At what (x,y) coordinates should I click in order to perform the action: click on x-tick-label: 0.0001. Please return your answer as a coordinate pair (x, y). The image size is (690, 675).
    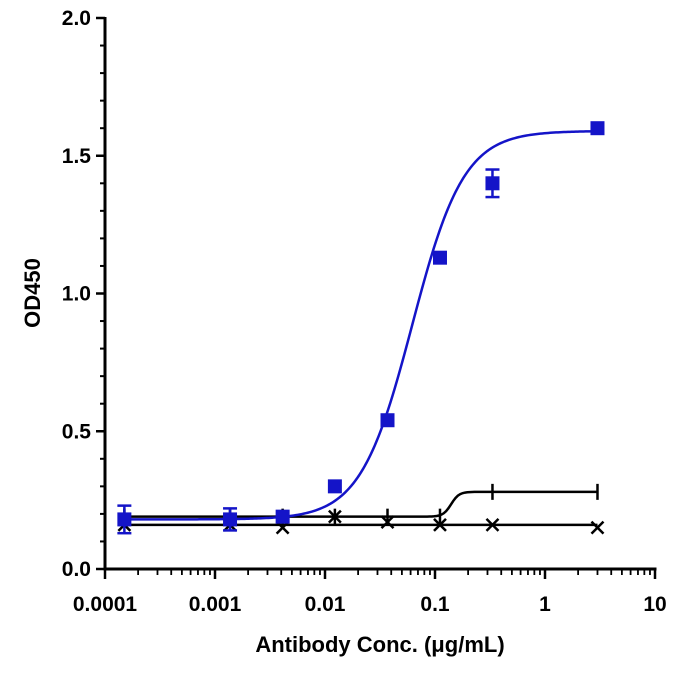
    Looking at the image, I should click on (105, 604).